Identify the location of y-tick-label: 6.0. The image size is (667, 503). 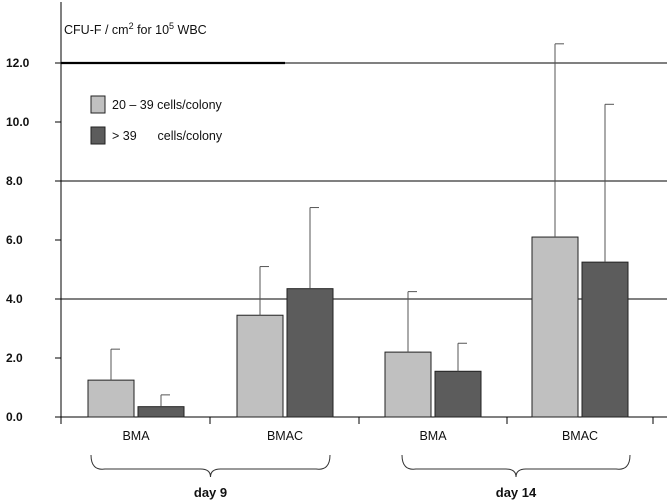
(14, 240).